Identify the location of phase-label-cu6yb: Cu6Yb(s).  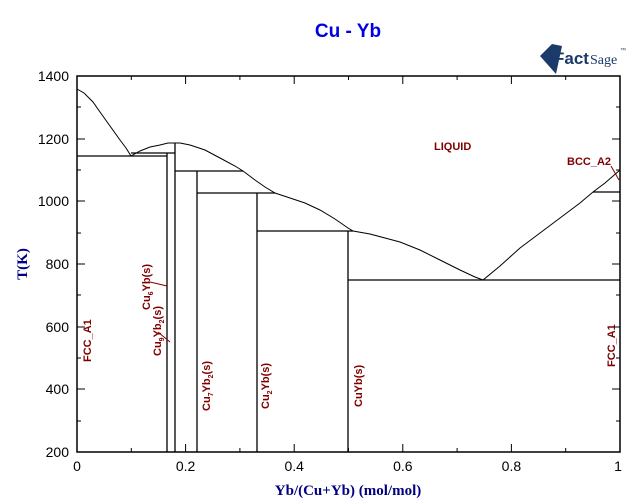
(148, 287).